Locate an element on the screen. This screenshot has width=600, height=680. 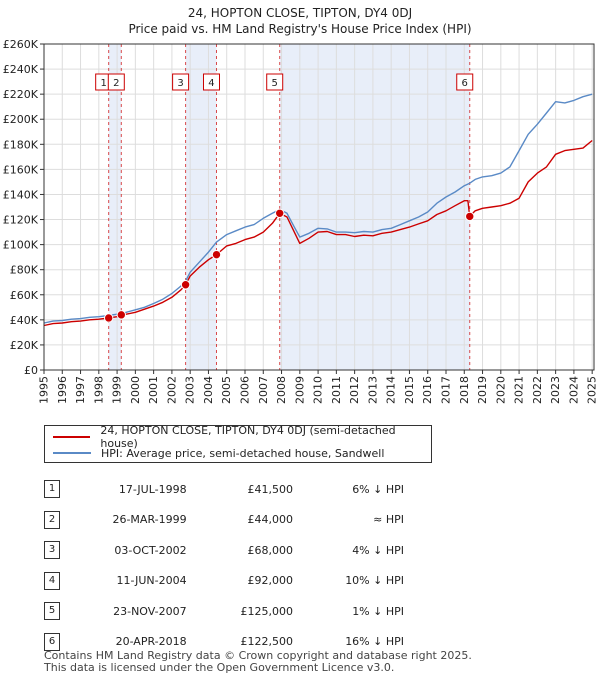
x-tick-label: 1997 is located at coordinates (80, 390).